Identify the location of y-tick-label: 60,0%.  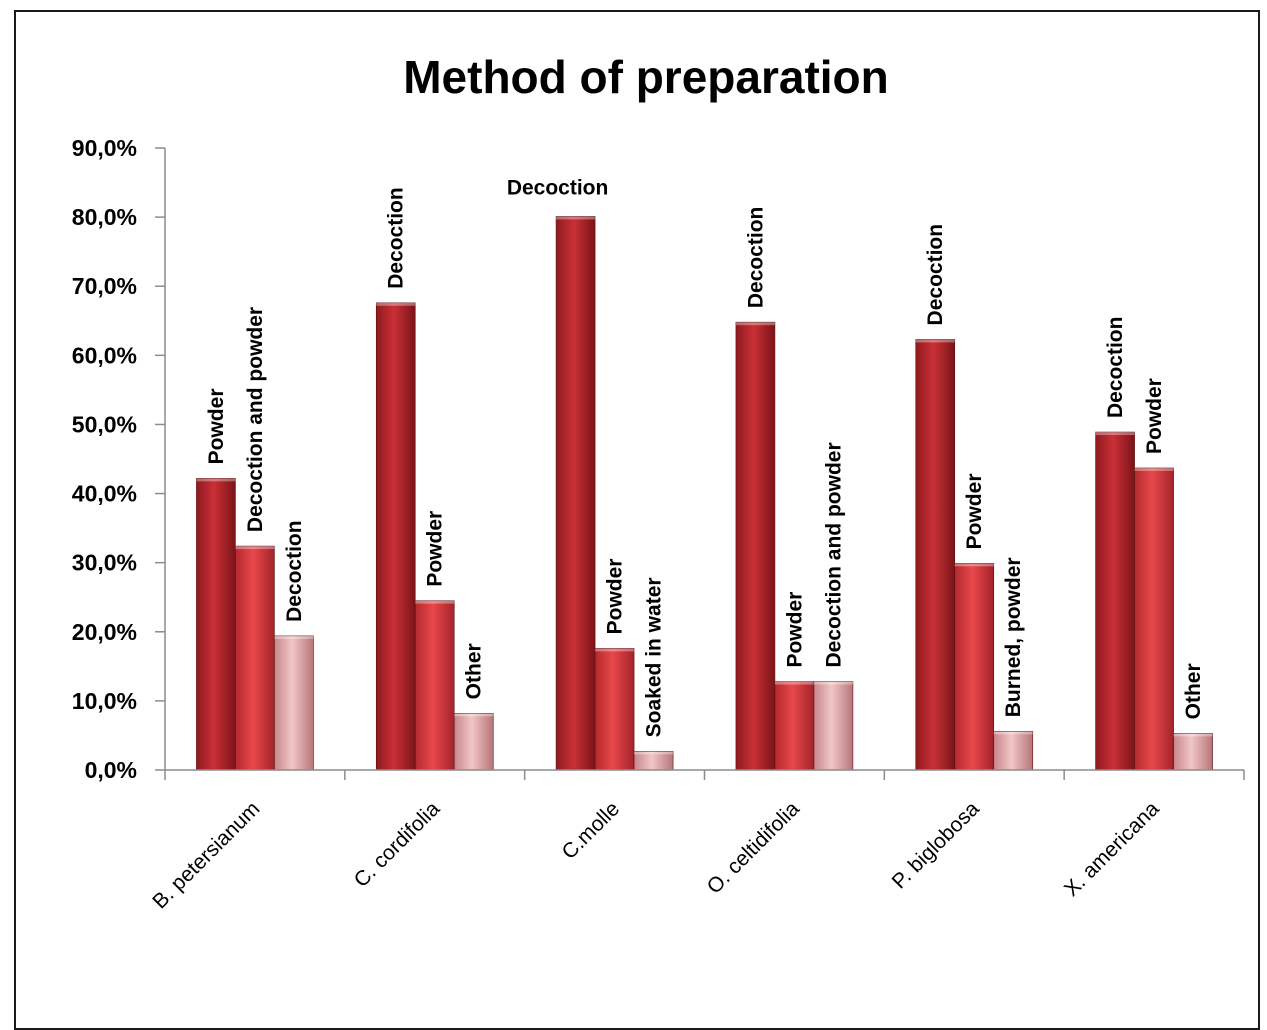
(104, 355).